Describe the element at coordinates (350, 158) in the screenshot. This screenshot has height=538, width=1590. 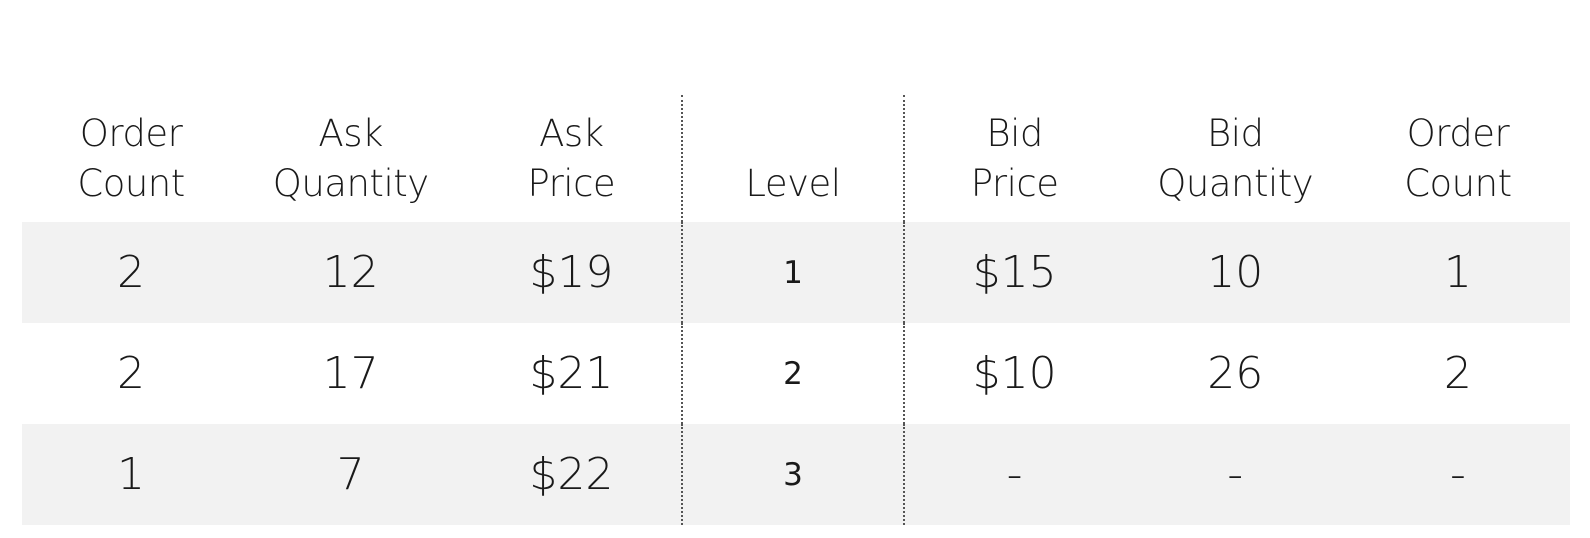
I see `header-ask-quantity: Ask Quantity` at that location.